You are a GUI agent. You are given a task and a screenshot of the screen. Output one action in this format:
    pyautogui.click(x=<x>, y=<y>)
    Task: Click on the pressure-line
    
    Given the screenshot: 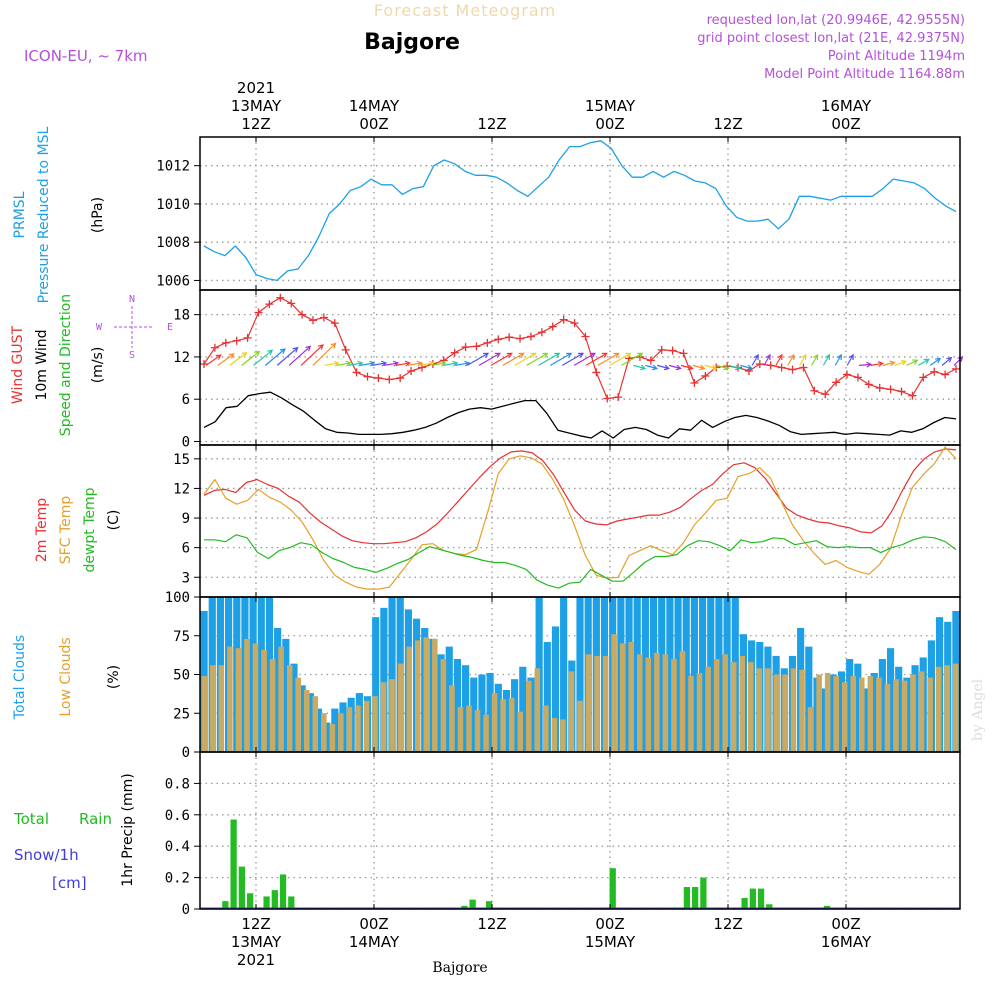 What is the action you would take?
    pyautogui.click(x=580, y=211)
    